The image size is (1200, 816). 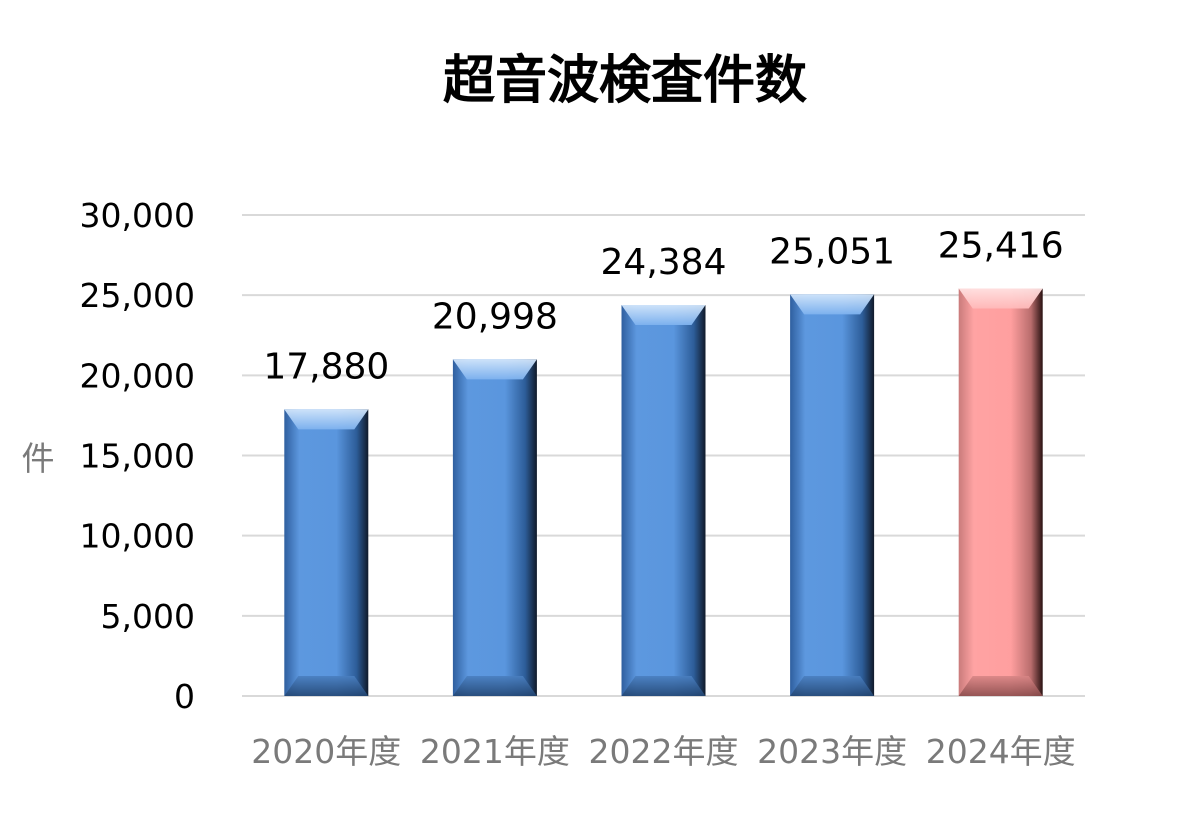 What do you see at coordinates (832, 251) in the screenshot?
I see `data-label: 25,051` at bounding box center [832, 251].